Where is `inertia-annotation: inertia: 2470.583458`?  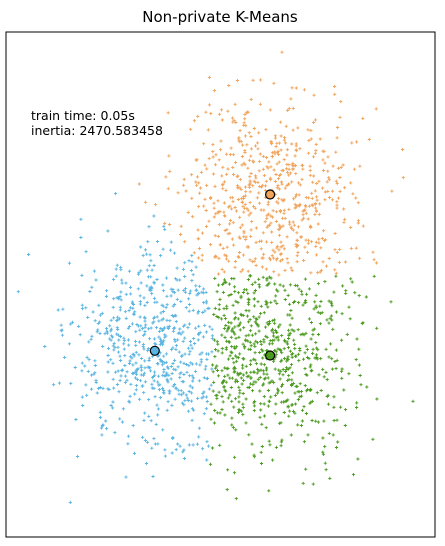
inertia-annotation: inertia: 2470.583458 is located at coordinates (97, 130).